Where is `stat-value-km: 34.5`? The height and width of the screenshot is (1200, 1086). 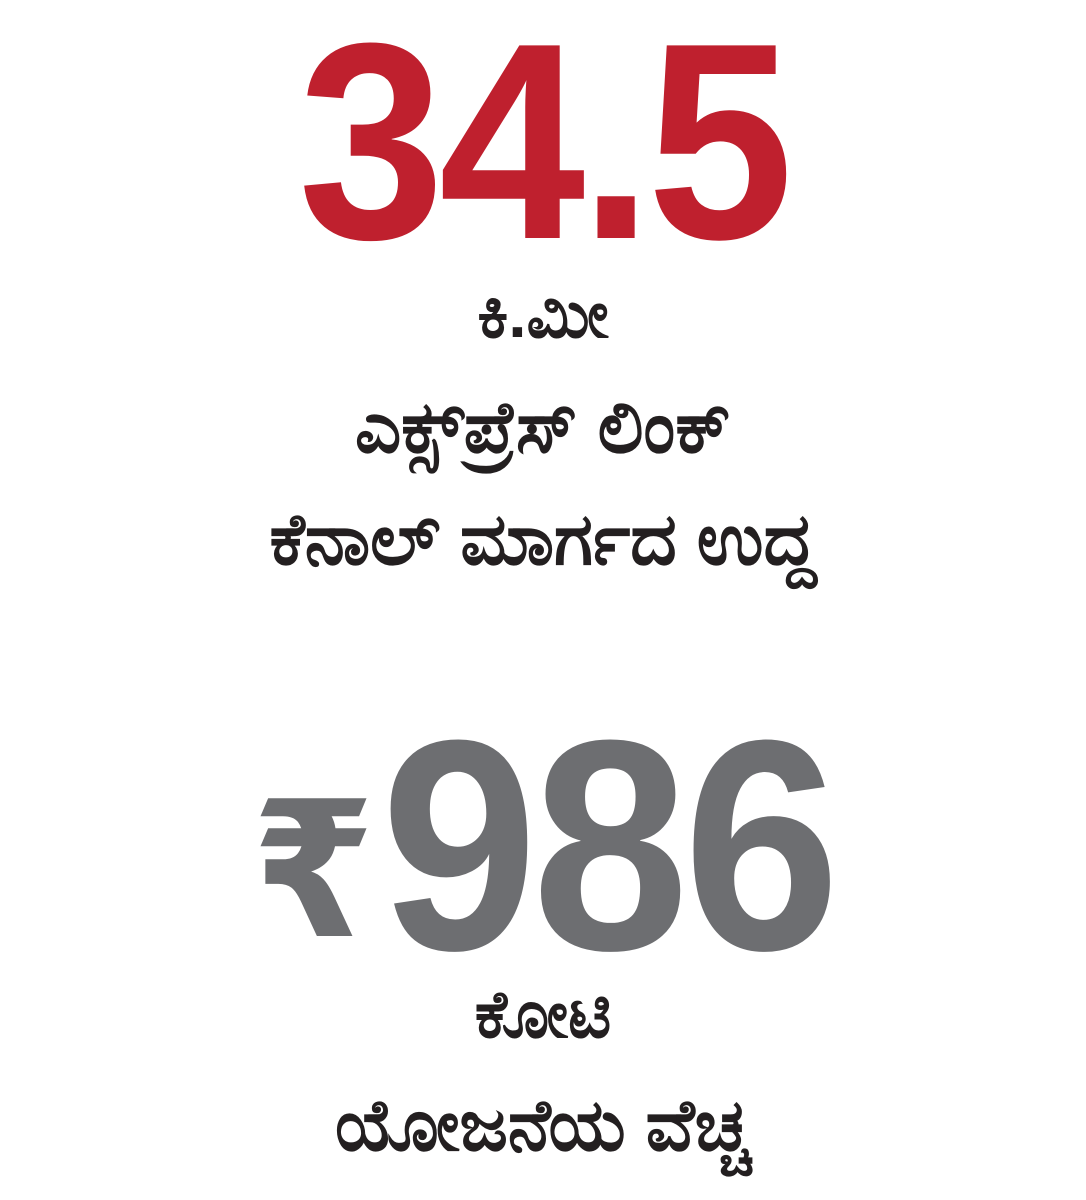 stat-value-km: 34.5 is located at coordinates (545, 149).